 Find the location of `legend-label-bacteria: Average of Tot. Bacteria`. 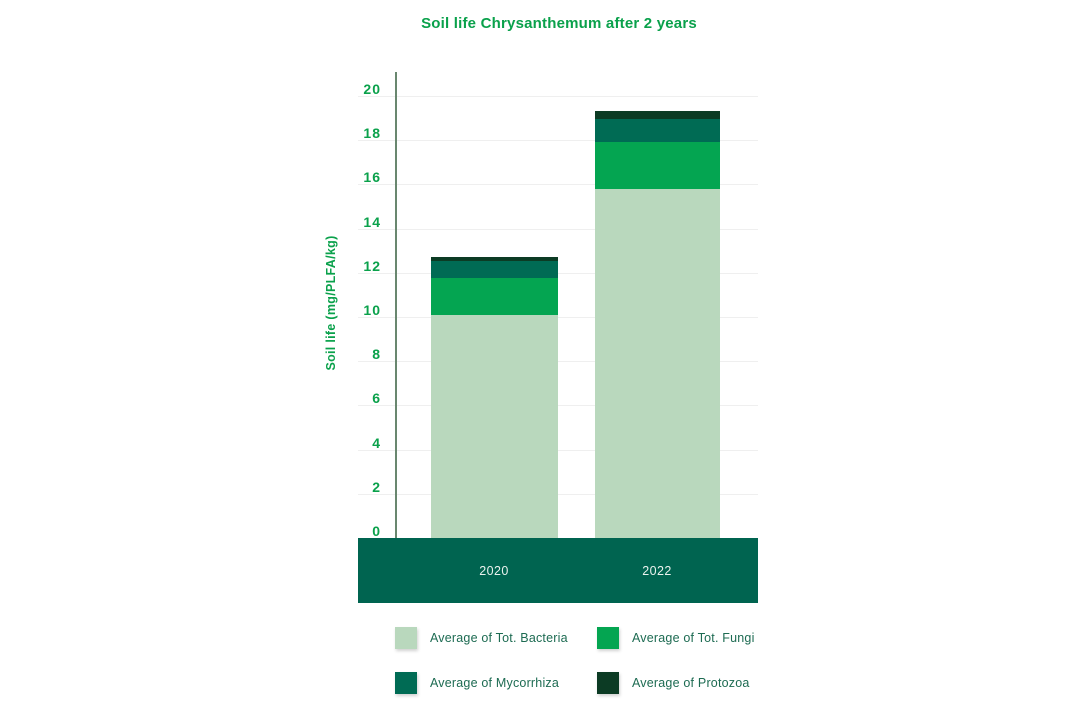

legend-label-bacteria: Average of Tot. Bacteria is located at coordinates (499, 638).